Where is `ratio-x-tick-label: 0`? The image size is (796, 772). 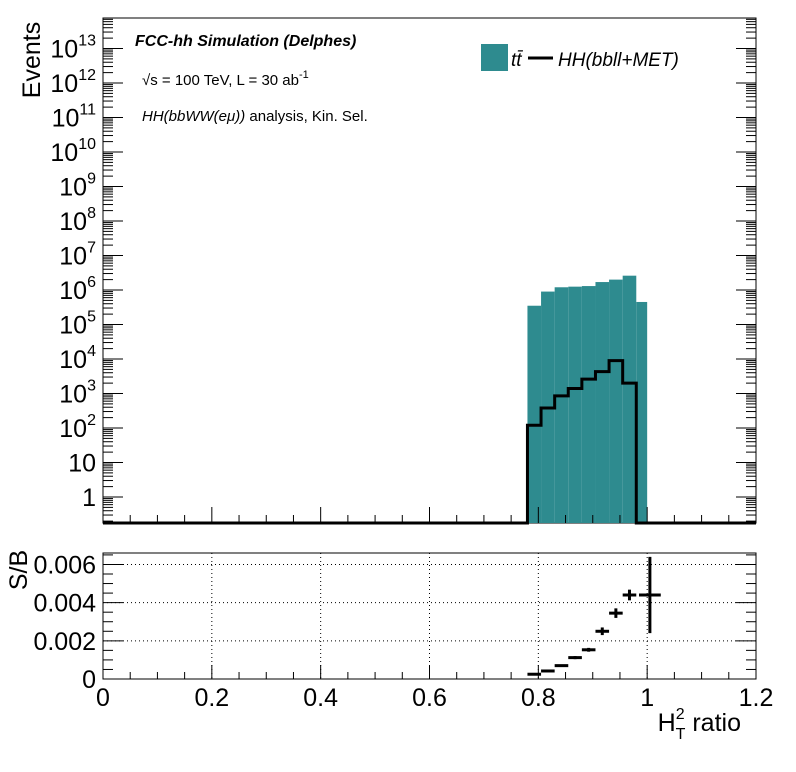
ratio-x-tick-label: 0 is located at coordinates (103, 698).